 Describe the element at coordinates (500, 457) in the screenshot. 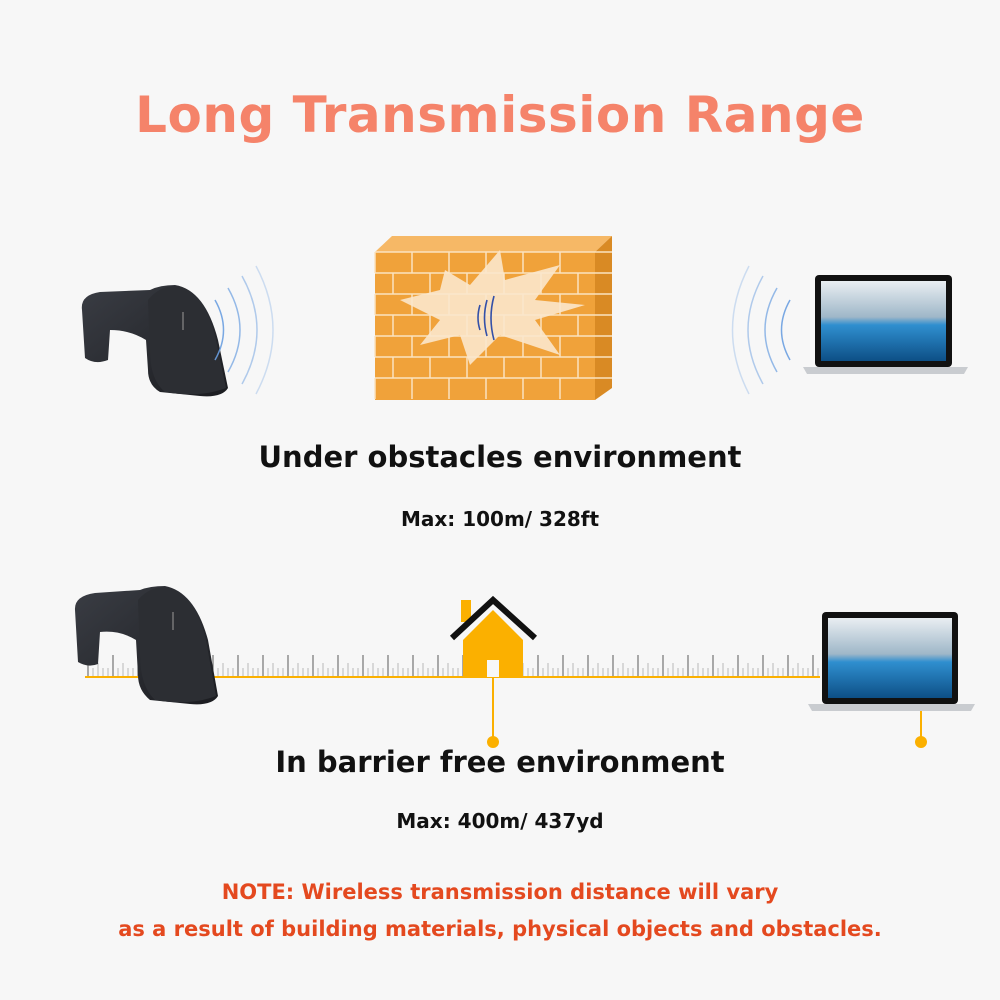

I see `obstacles-heading: Under obstacles environment` at that location.